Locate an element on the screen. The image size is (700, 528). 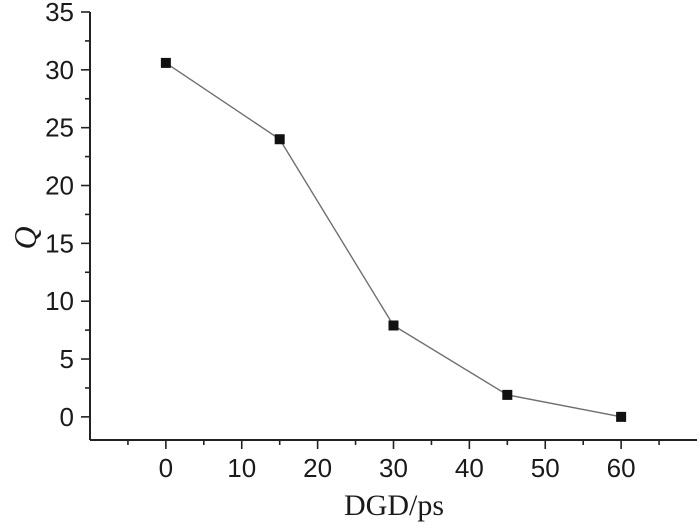
y-ticks: 0 5 10 15 20 25 30 35 is located at coordinates (67, 216).